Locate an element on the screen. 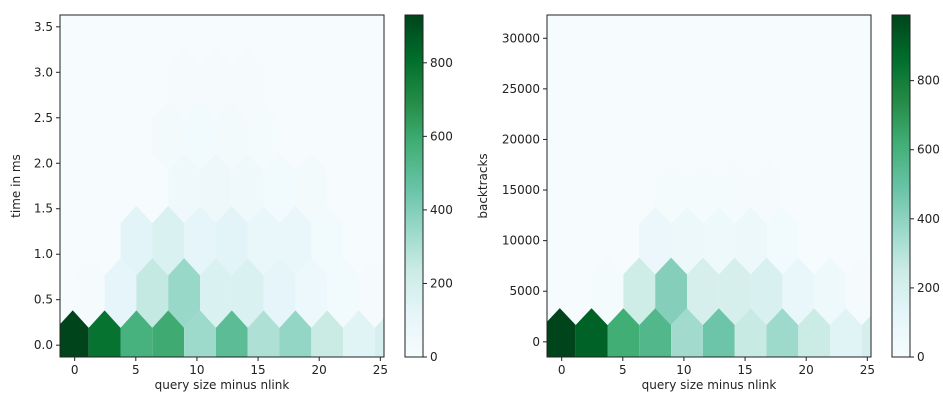 The width and height of the screenshot is (943, 399). y-tick-label: 1.5 is located at coordinates (43, 209).